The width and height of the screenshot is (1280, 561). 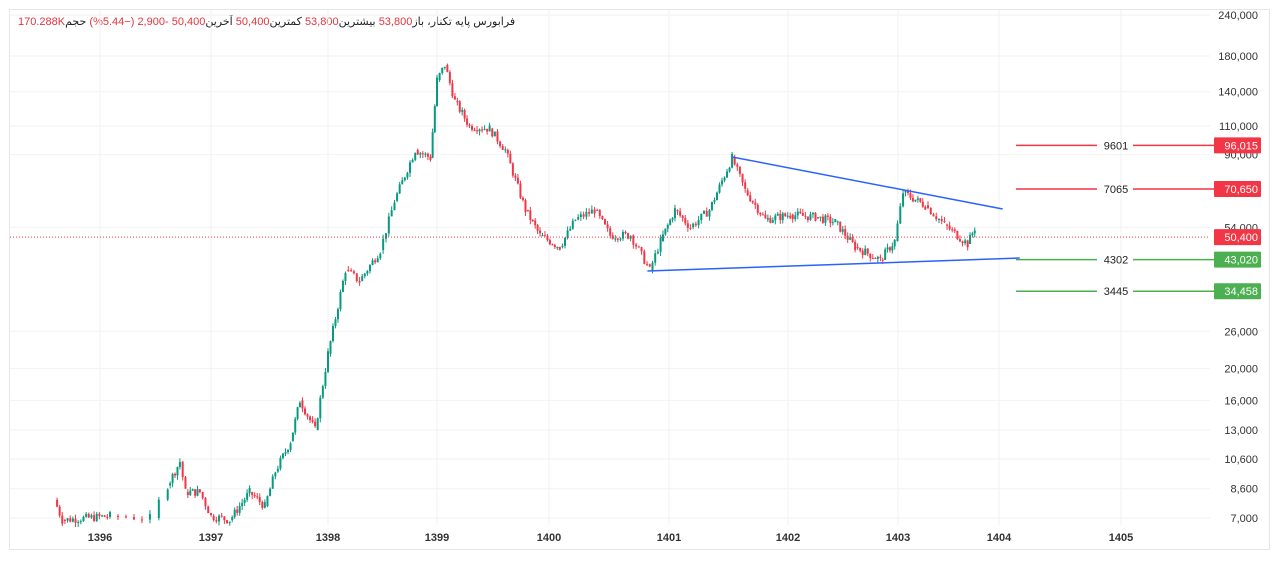 I want to click on y-tick-label: 8,600, so click(x=1244, y=490).